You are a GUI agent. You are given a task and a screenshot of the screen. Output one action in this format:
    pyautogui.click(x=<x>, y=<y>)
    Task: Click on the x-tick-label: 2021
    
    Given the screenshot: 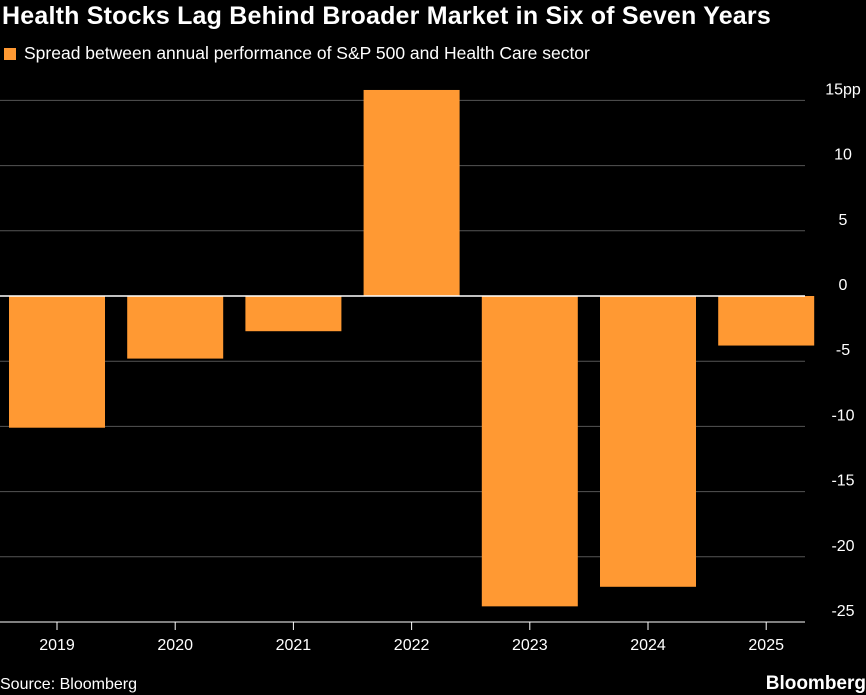 What is the action you would take?
    pyautogui.click(x=294, y=645)
    